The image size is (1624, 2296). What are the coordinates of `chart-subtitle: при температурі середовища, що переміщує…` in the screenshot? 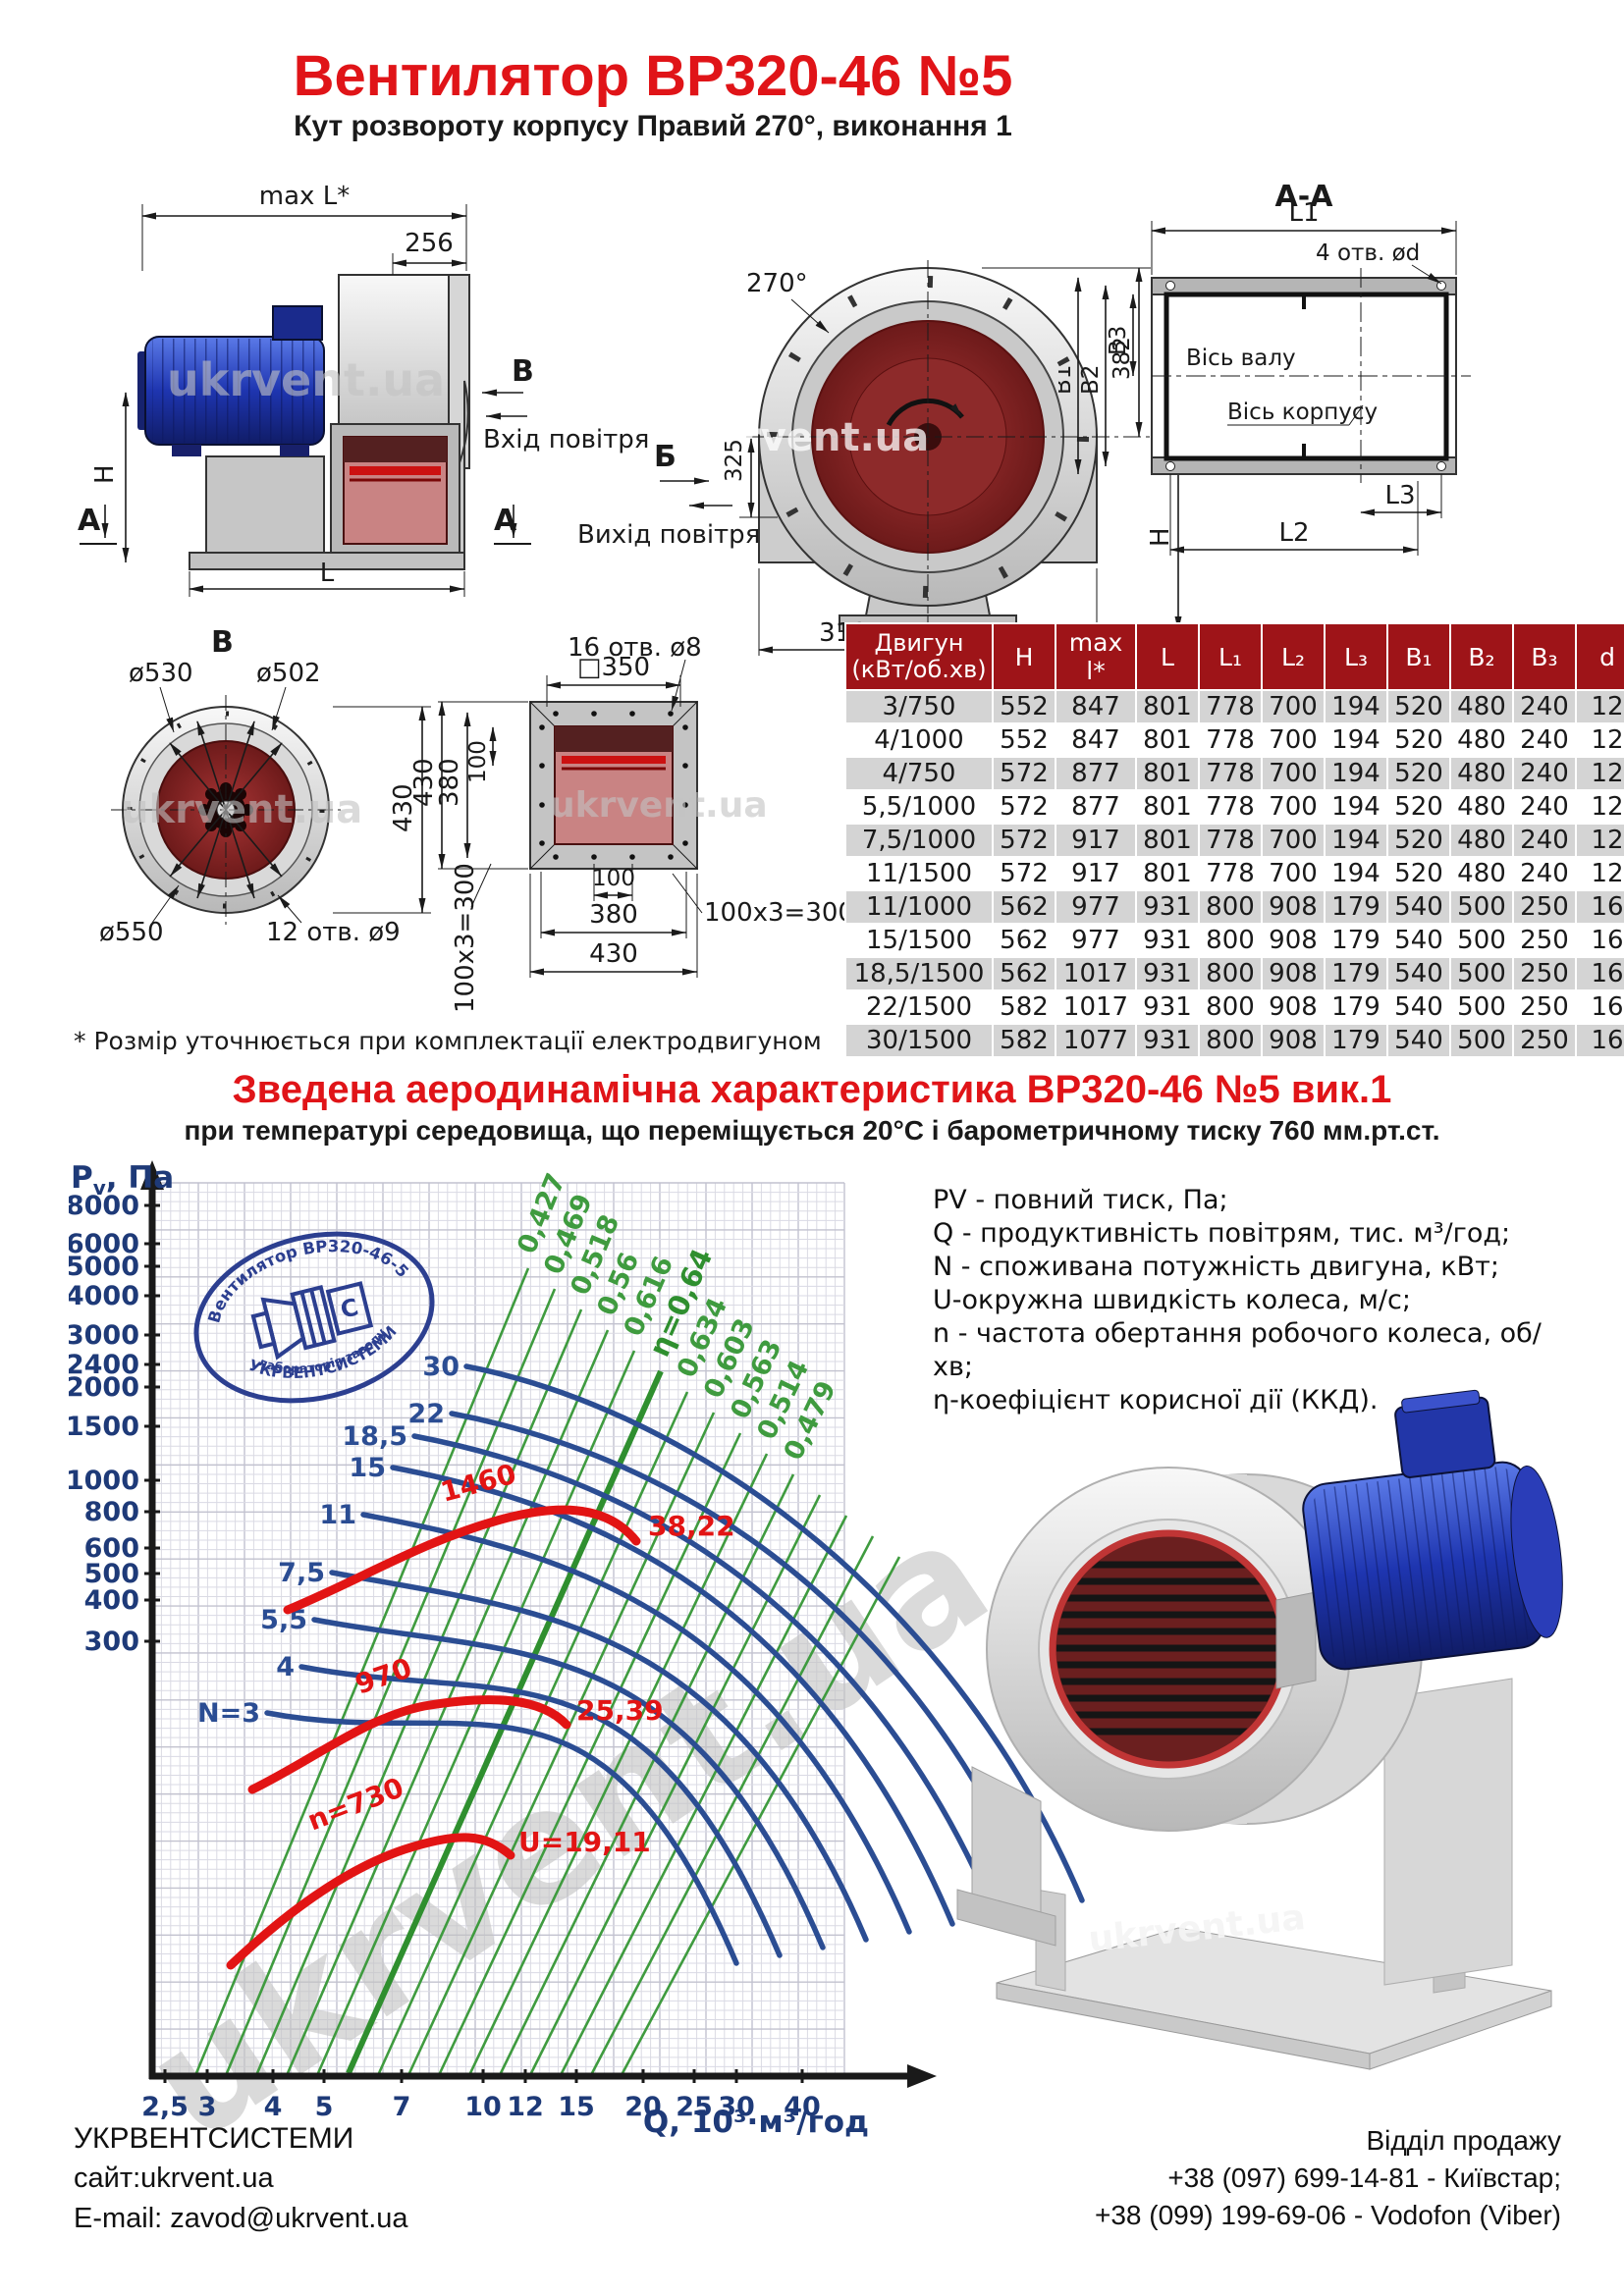 It's located at (812, 1130).